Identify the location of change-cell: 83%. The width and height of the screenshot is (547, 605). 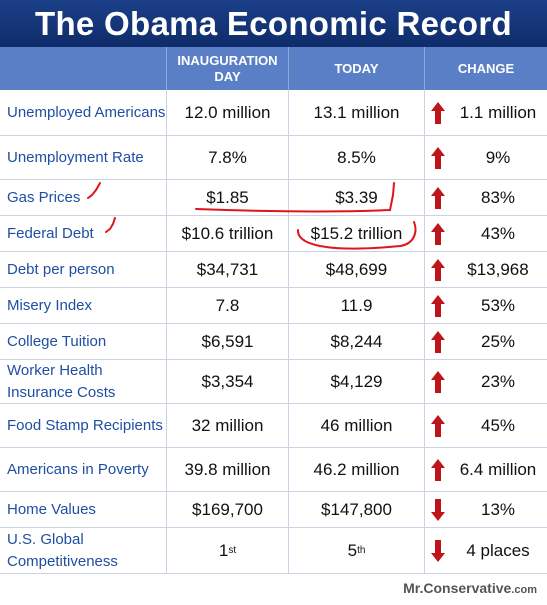
(485, 197).